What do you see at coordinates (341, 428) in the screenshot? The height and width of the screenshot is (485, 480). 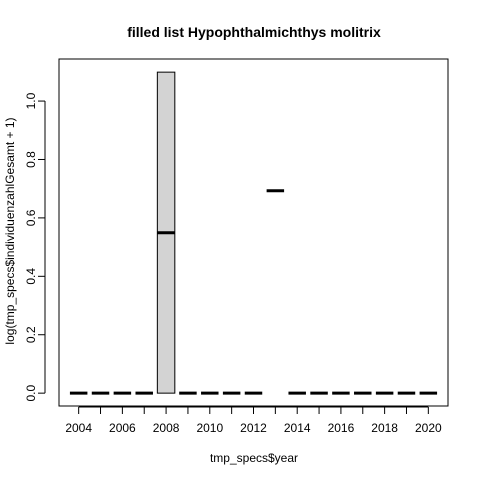 I see `x-tick-label: 2016` at bounding box center [341, 428].